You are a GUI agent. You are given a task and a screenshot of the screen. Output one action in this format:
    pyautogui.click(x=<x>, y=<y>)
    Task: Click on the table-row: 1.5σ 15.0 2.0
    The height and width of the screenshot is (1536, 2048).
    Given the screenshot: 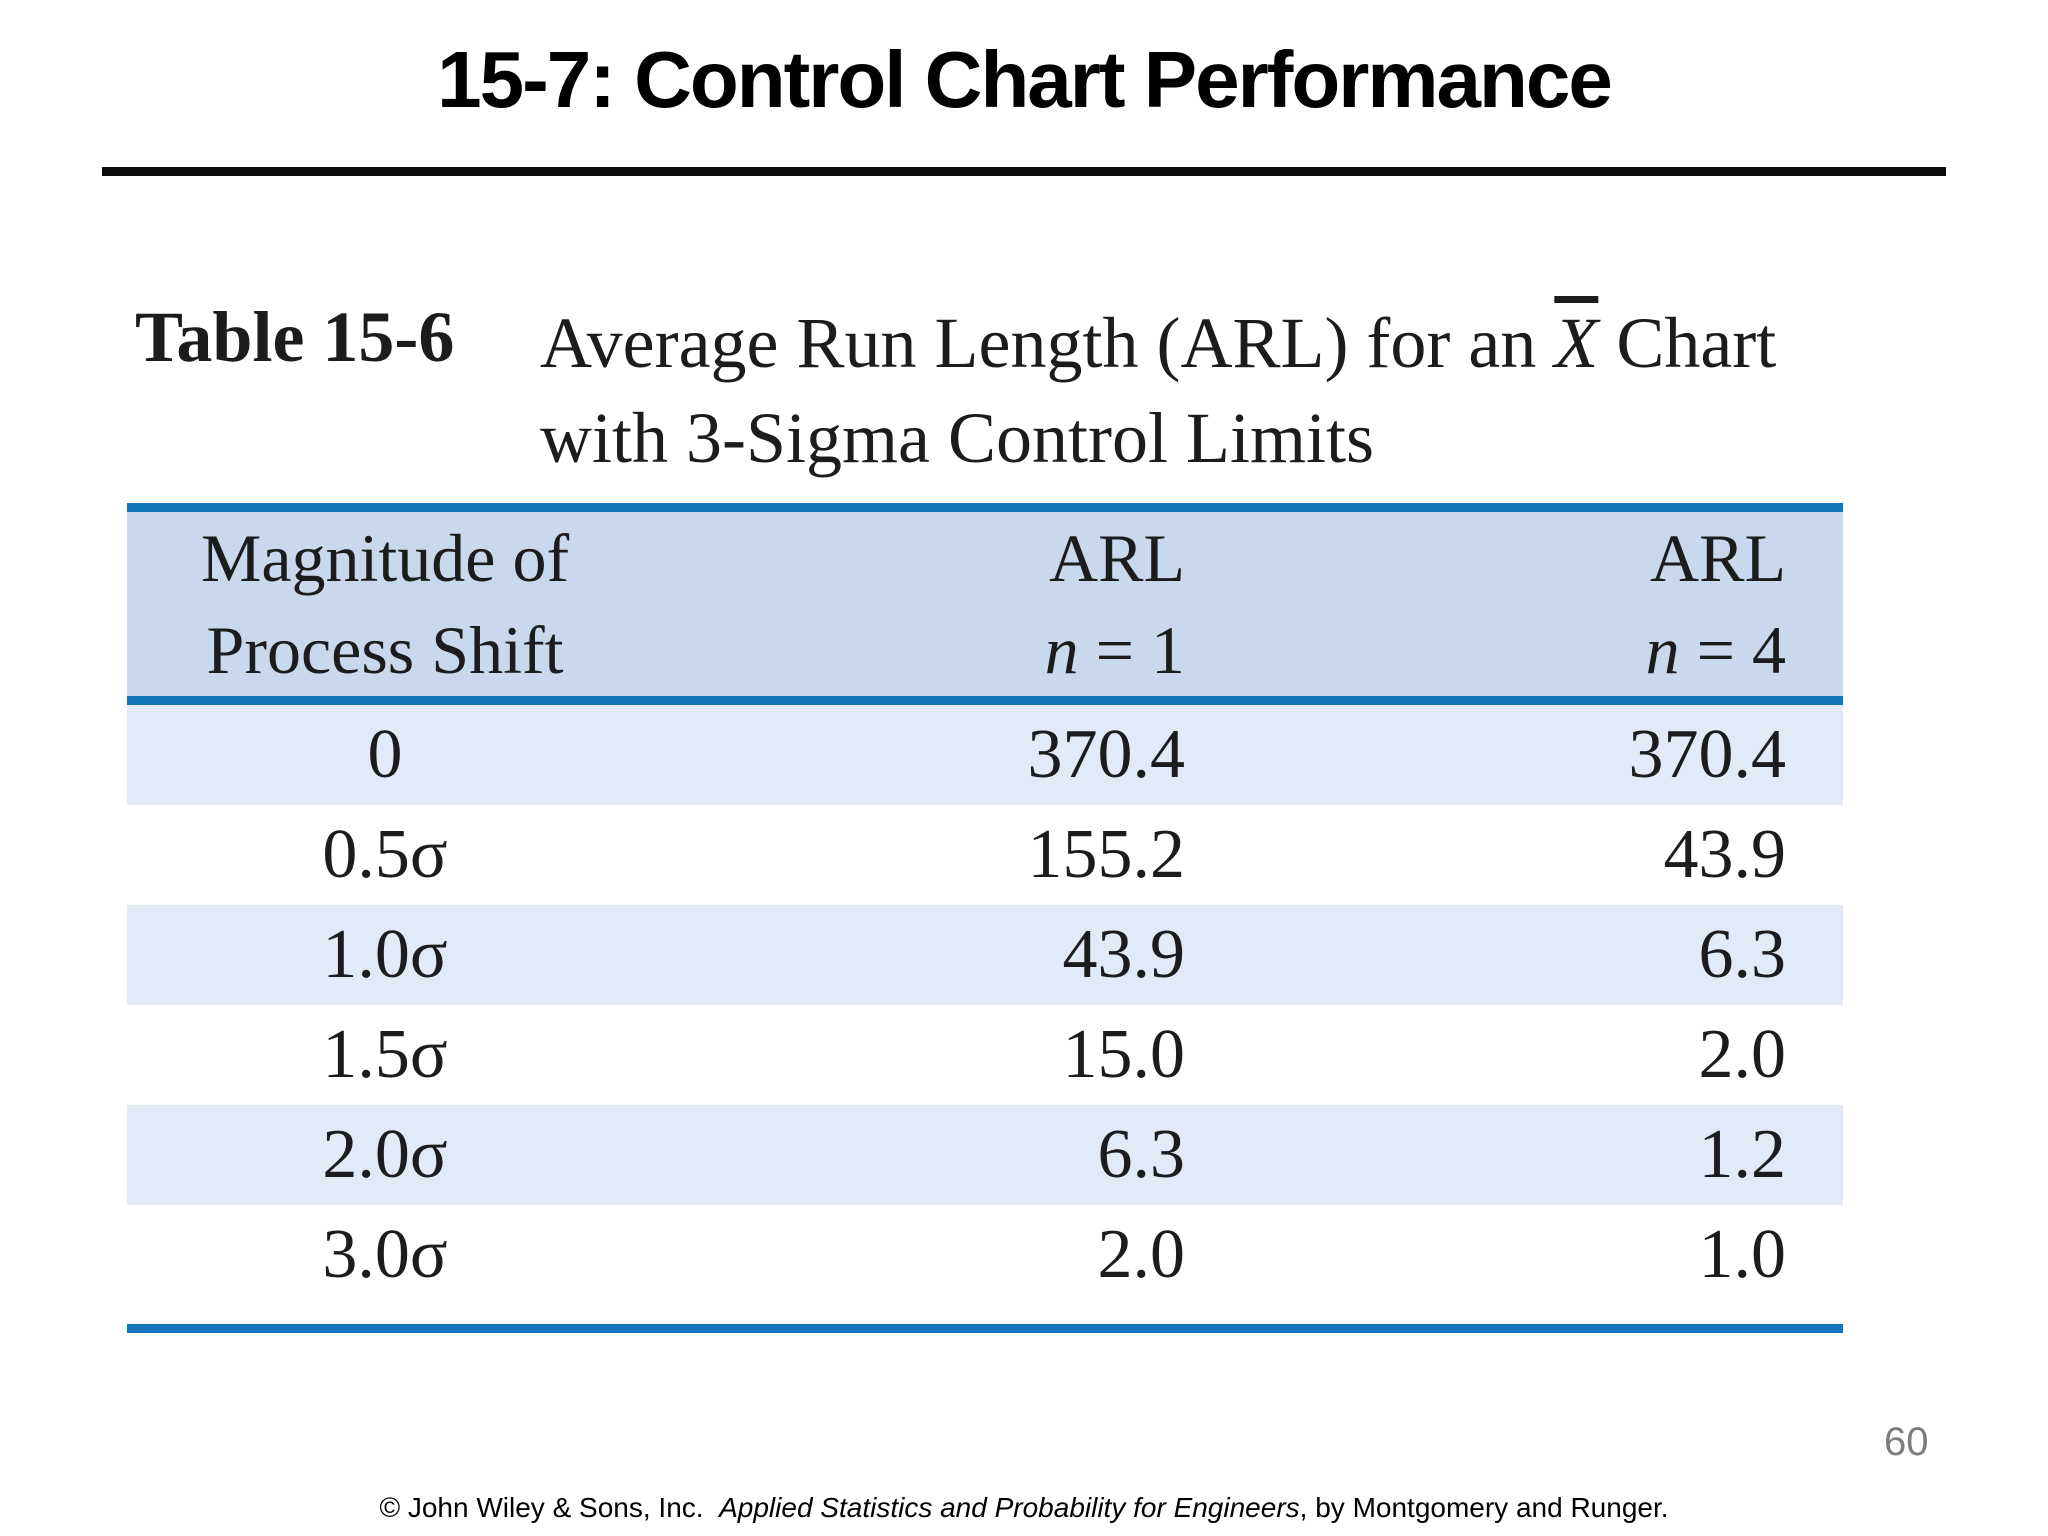 What is the action you would take?
    pyautogui.click(x=985, y=1055)
    